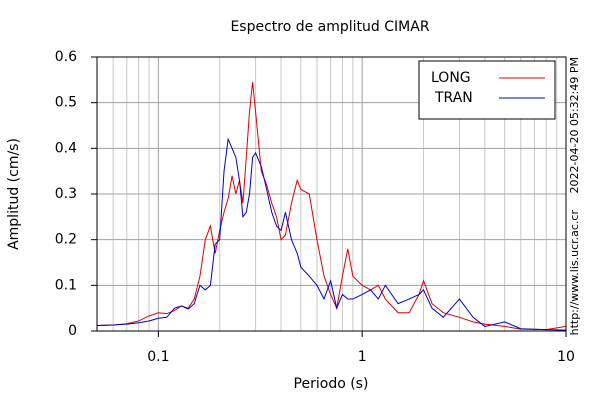 This screenshot has width=600, height=400. Describe the element at coordinates (451, 78) in the screenshot. I see `legend-label: LONG` at that location.